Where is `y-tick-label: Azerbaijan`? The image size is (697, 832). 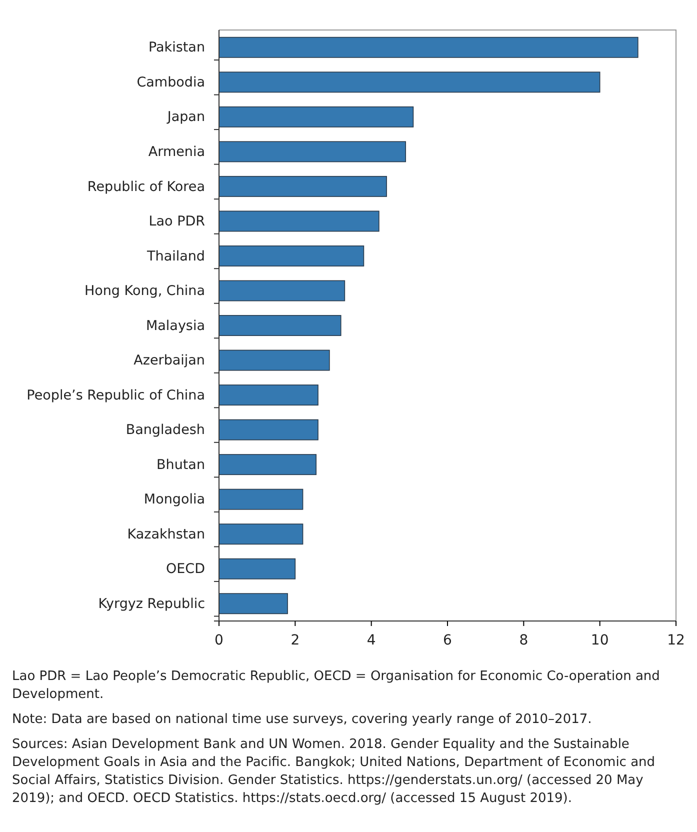
y-tick-label: Azerbaijan is located at coordinates (169, 360).